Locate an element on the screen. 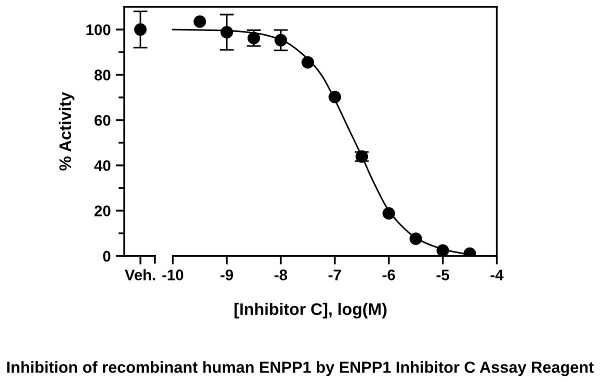 This screenshot has height=382, width=600. text: Inhibition of recombinant human ENPP1 by ENPP1 Inhibitor C Assay Reagent is located at coordinates (300, 368).